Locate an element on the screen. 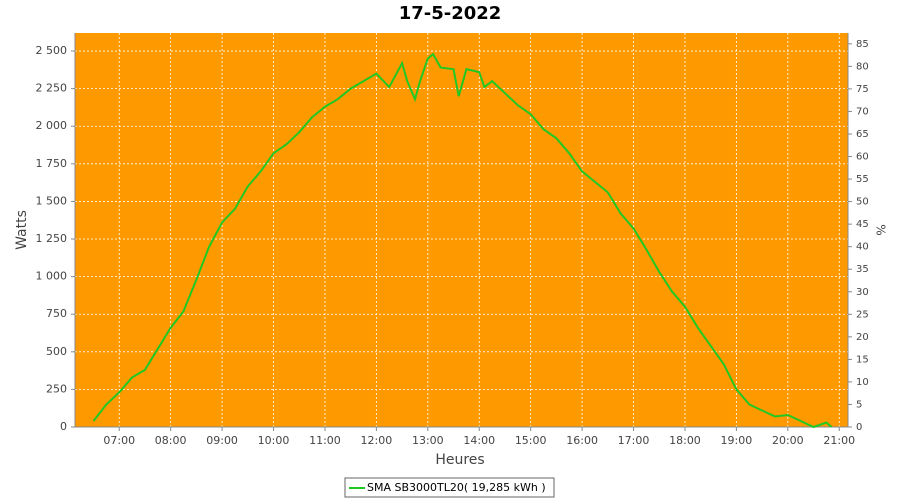  legend-label: SMA SB3000TL20( 19,285 kWh ) is located at coordinates (456, 487).